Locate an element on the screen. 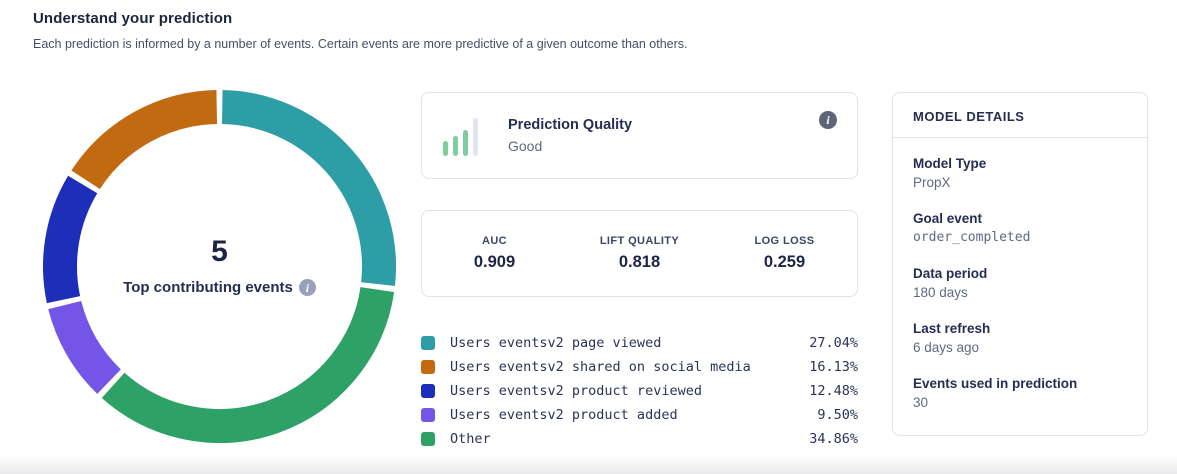  detail-last-refresh: Last refresh 6 days ago is located at coordinates (1020, 338).